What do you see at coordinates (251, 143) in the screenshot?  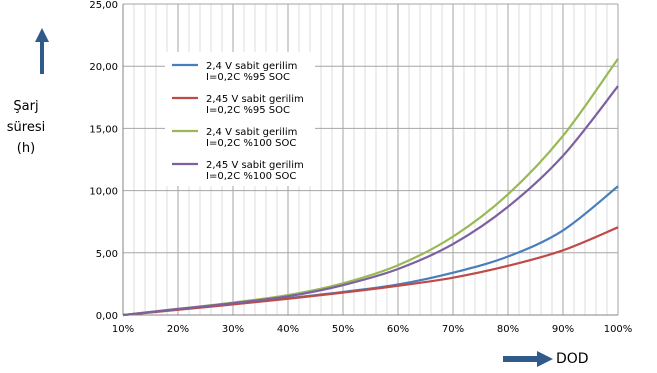 I see `legend-label-3-line-2: I=0,2C %100 SOC` at bounding box center [251, 143].